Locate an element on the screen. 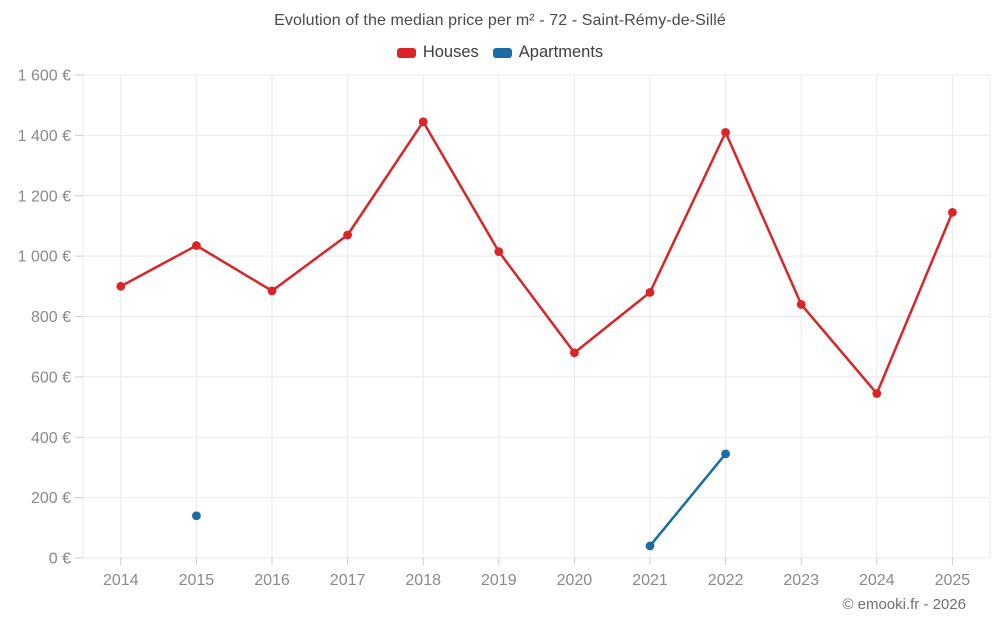 Image resolution: width=1000 pixels, height=625 pixels. x-axis-tick-label: 2016 is located at coordinates (272, 580).